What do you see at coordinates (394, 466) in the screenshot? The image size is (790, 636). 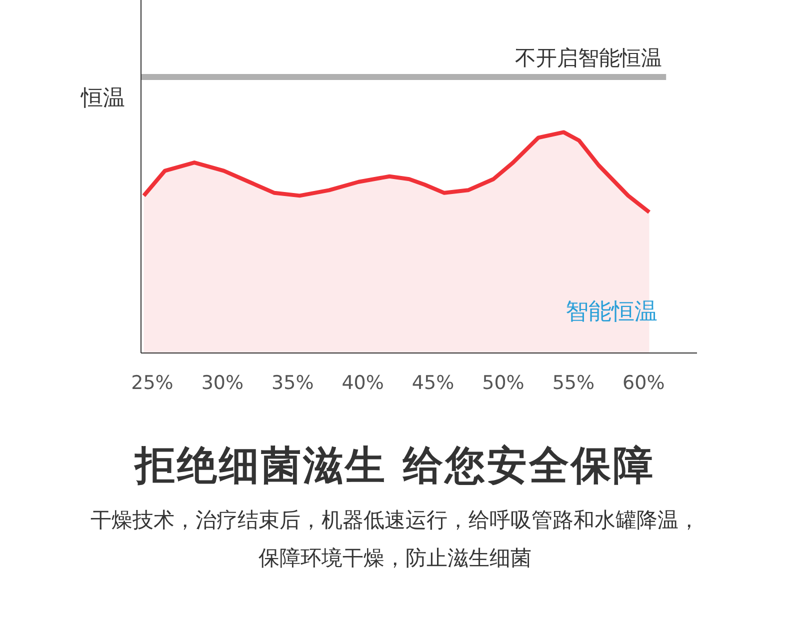 I see `text: 拒绝细菌滋生 给您安全保障` at bounding box center [394, 466].